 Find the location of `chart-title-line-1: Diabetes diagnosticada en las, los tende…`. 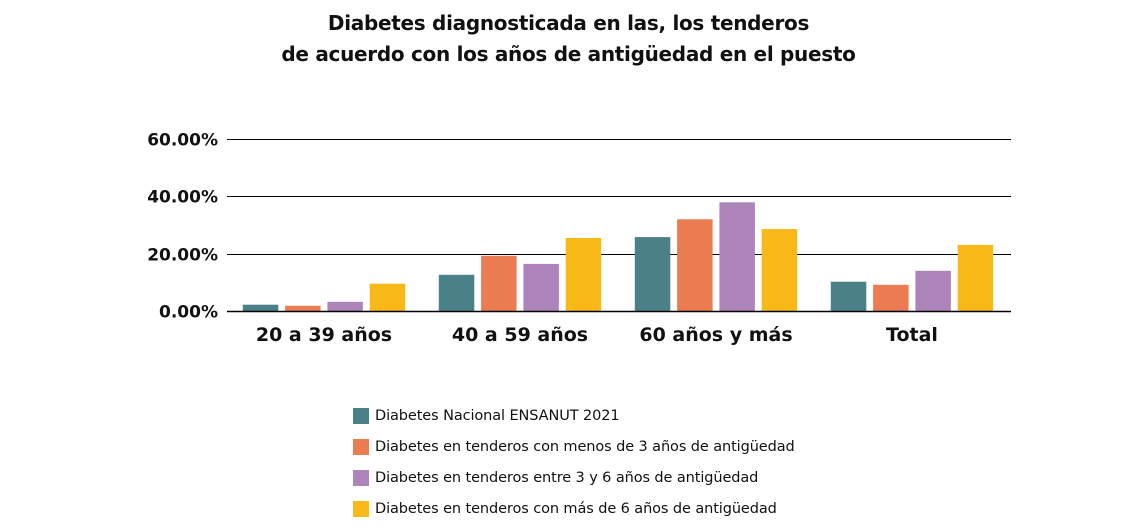

chart-title-line-1: Diabetes diagnosticada en las, los tende… is located at coordinates (568, 23).